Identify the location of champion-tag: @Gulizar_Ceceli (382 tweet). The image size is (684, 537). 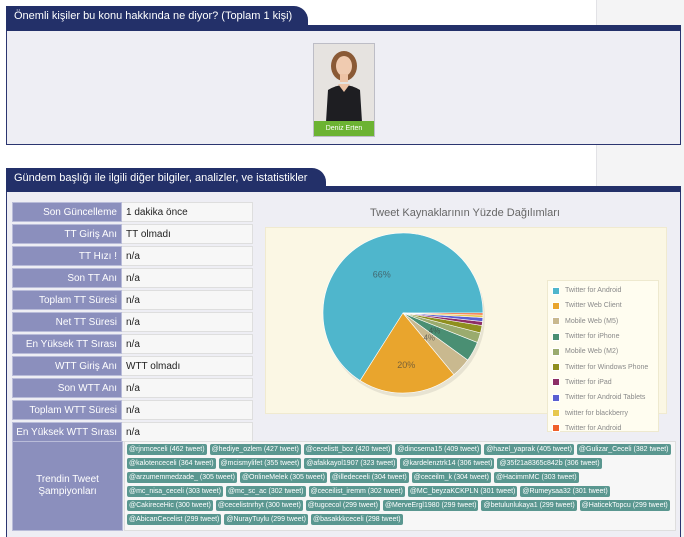
(623, 449).